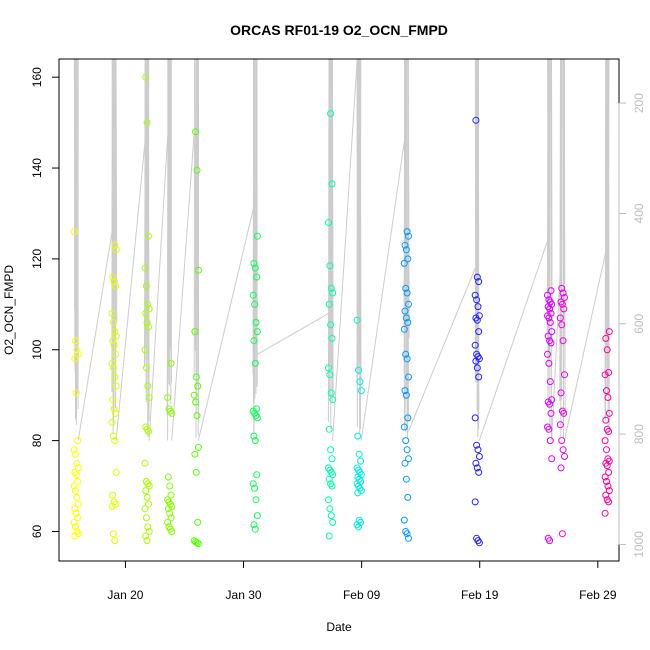 The height and width of the screenshot is (650, 650). Describe the element at coordinates (44, 302) in the screenshot. I see `y-axis: 60 80 100 120 140 160` at that location.